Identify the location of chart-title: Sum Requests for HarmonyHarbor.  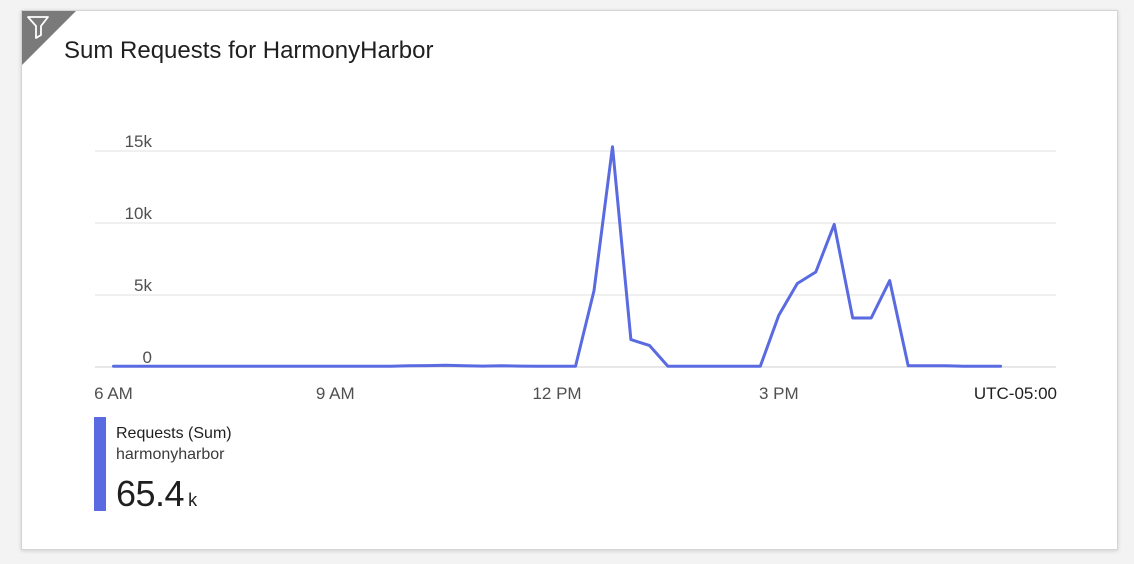
(249, 50).